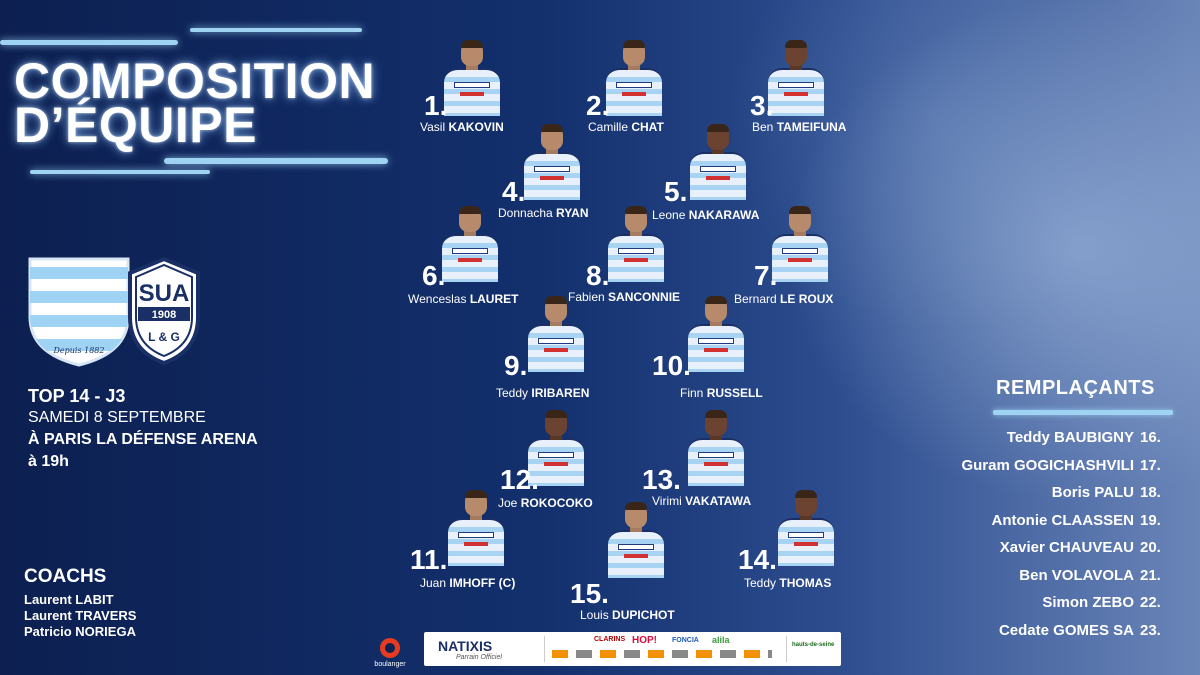  I want to click on player-first-name: Donnacha, so click(527, 213).